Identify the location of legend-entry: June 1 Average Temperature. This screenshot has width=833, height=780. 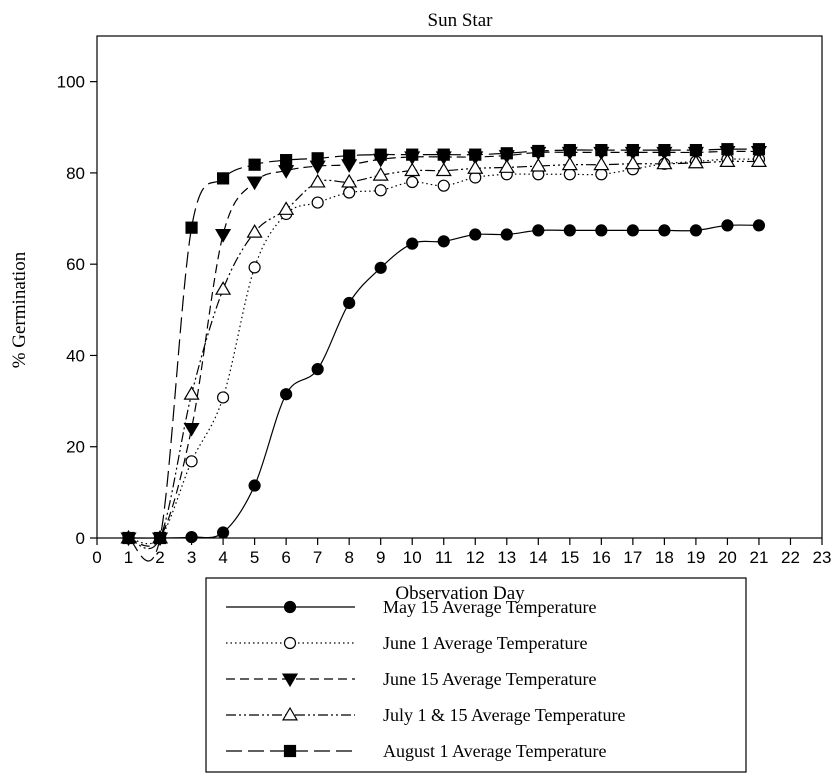
(407, 643).